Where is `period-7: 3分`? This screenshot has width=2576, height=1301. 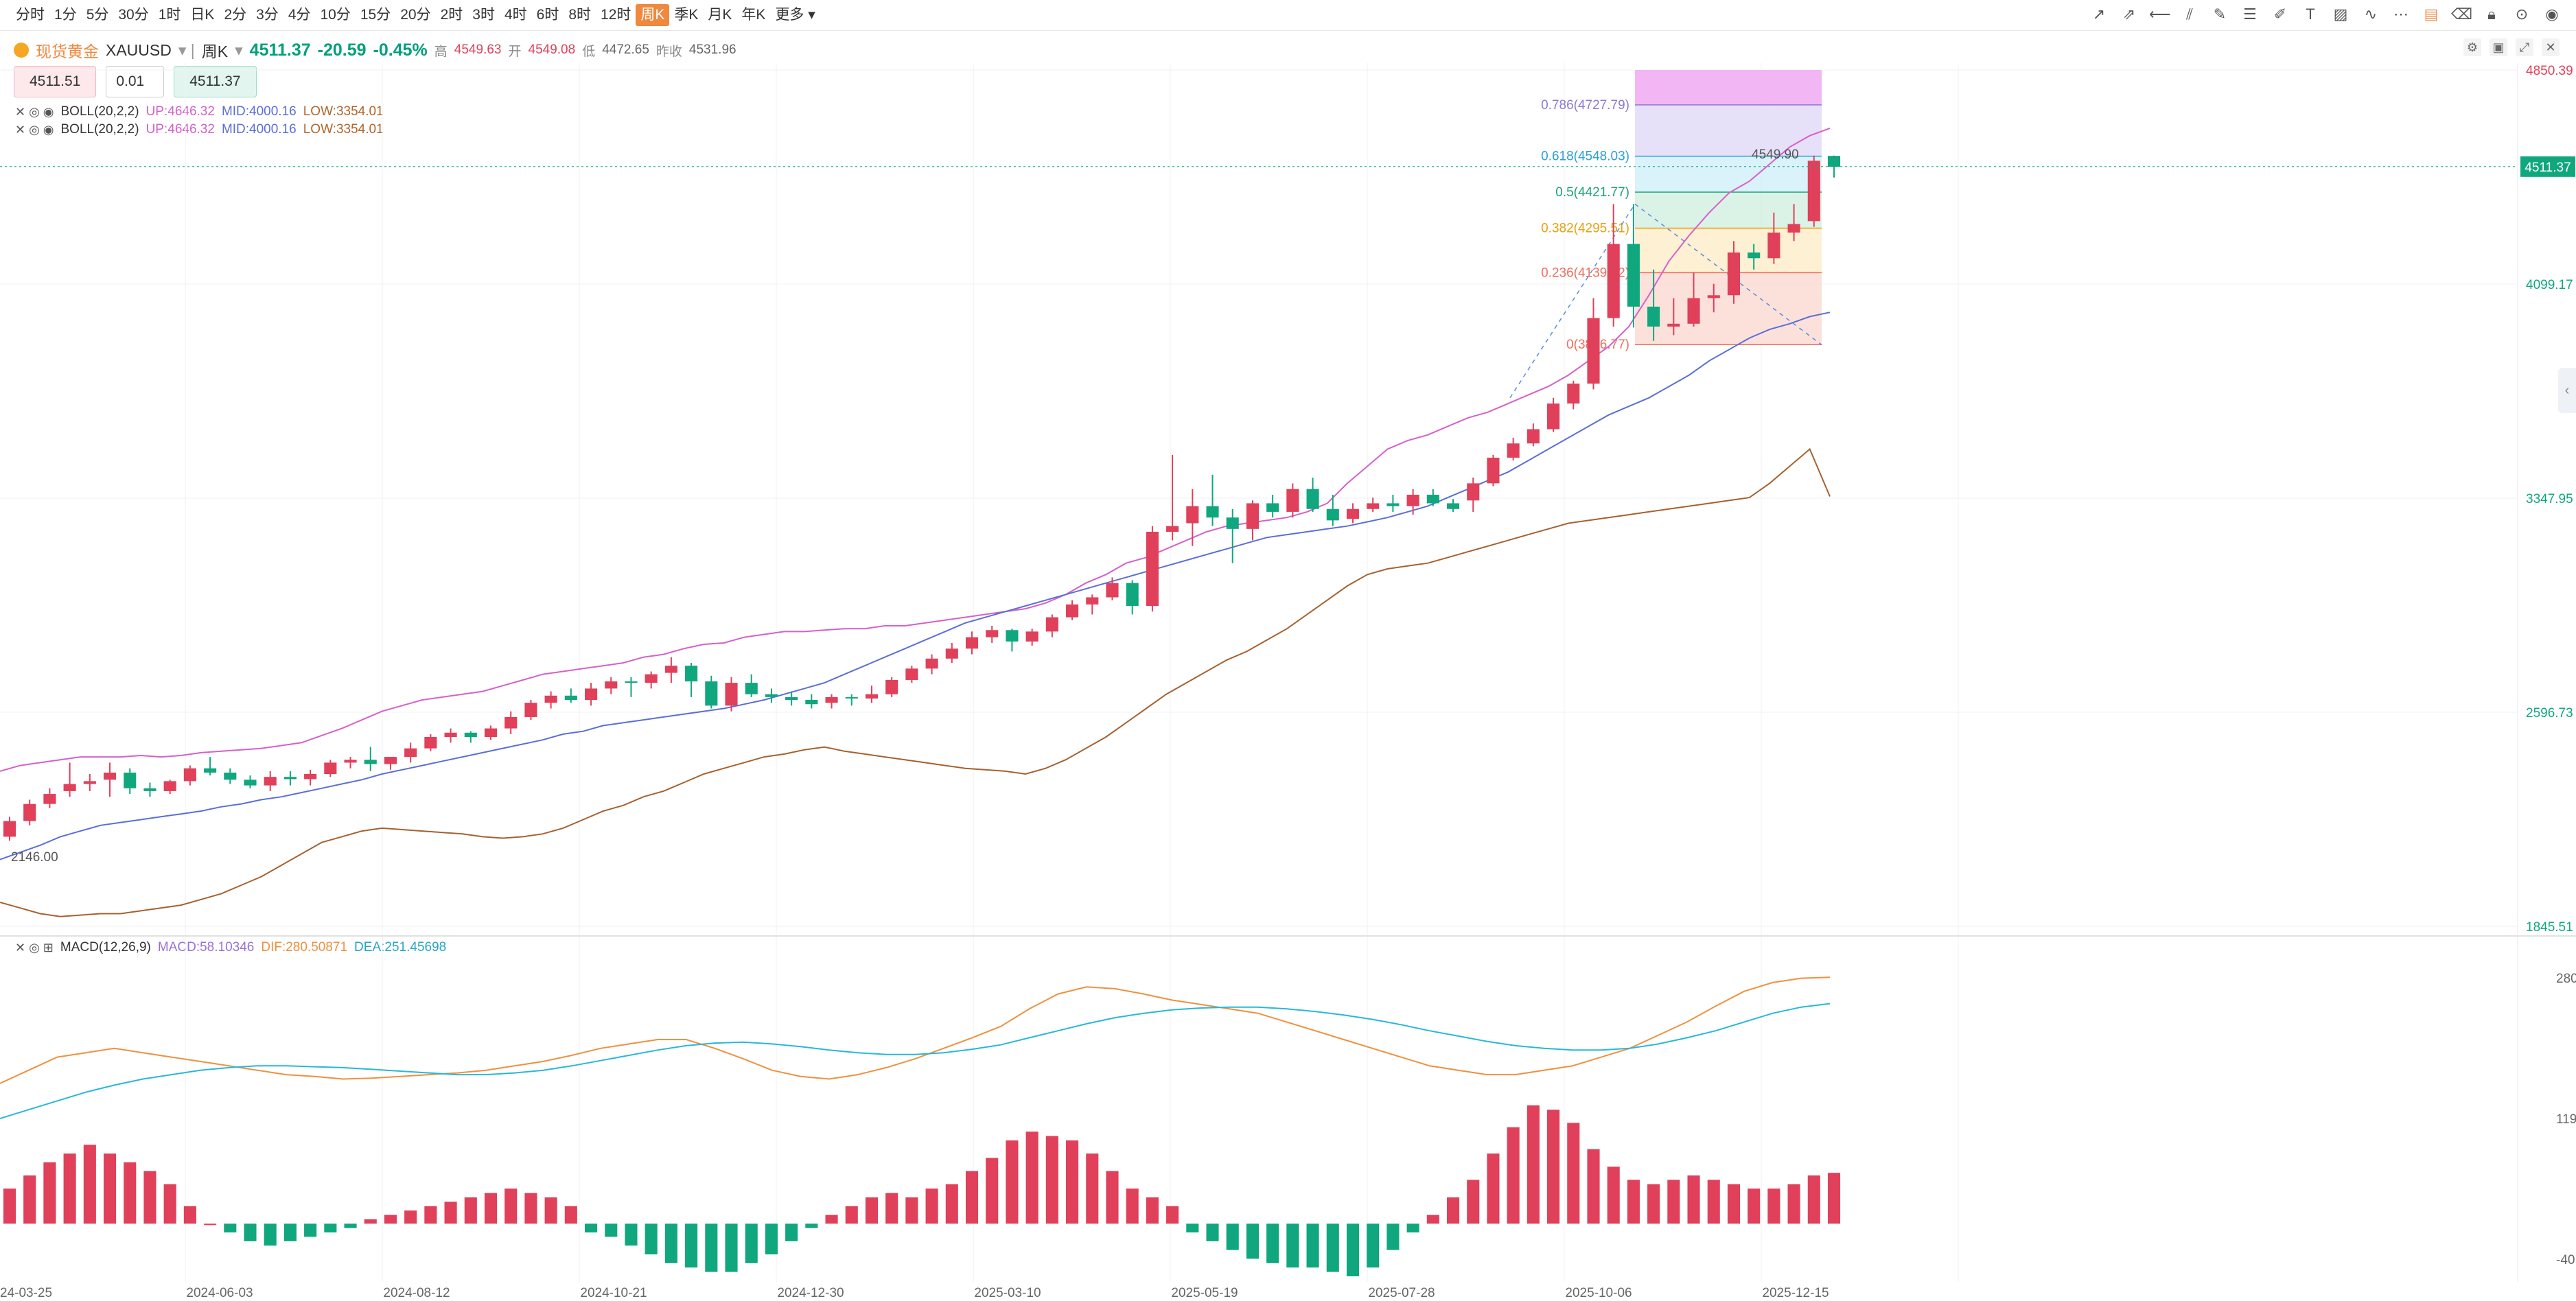
period-7: 3分 is located at coordinates (267, 15).